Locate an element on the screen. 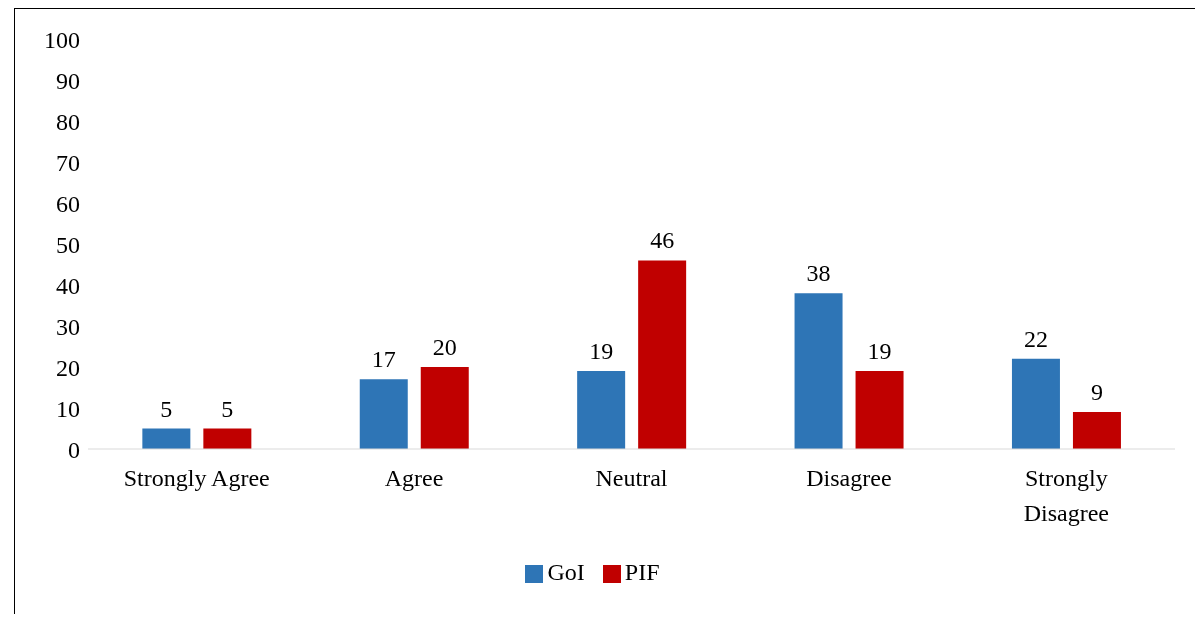 This screenshot has height=623, width=1196. legend-label: PIF is located at coordinates (642, 572).